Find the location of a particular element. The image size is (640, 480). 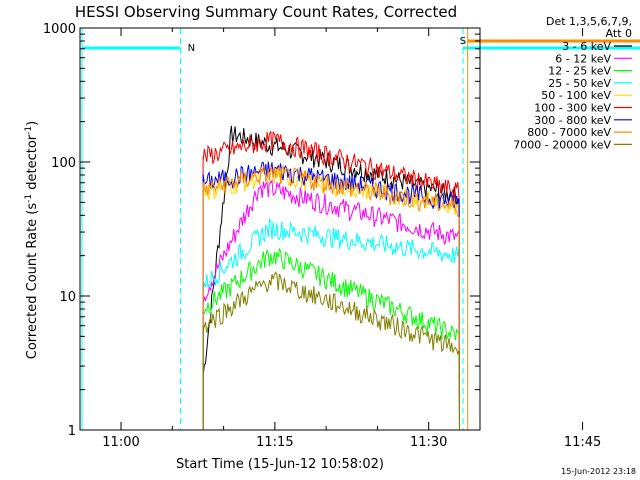

legend-header-line2: Att 0 is located at coordinates (619, 33).